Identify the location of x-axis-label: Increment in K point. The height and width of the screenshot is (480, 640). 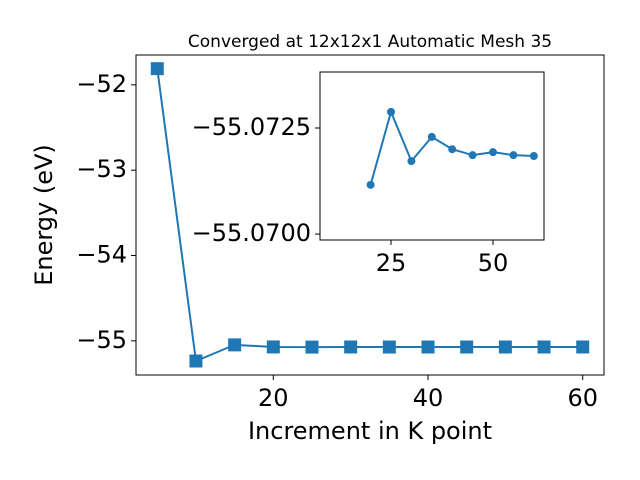
(370, 431).